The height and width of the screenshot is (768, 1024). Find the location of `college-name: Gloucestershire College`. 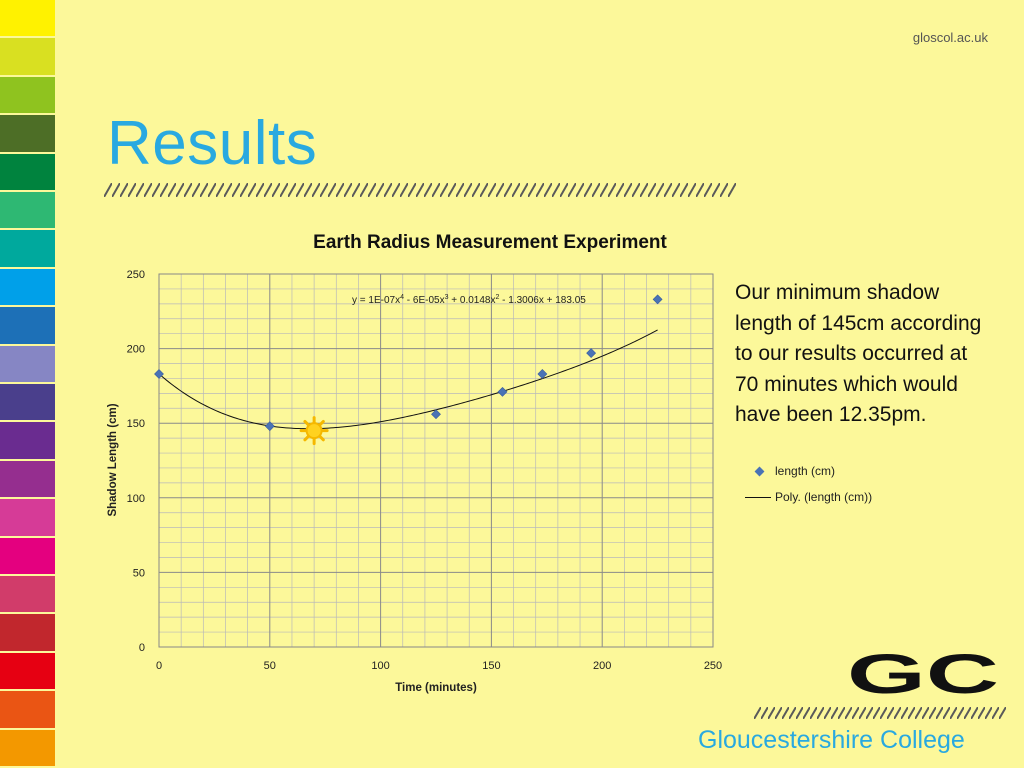

college-name: Gloucestershire College is located at coordinates (831, 740).